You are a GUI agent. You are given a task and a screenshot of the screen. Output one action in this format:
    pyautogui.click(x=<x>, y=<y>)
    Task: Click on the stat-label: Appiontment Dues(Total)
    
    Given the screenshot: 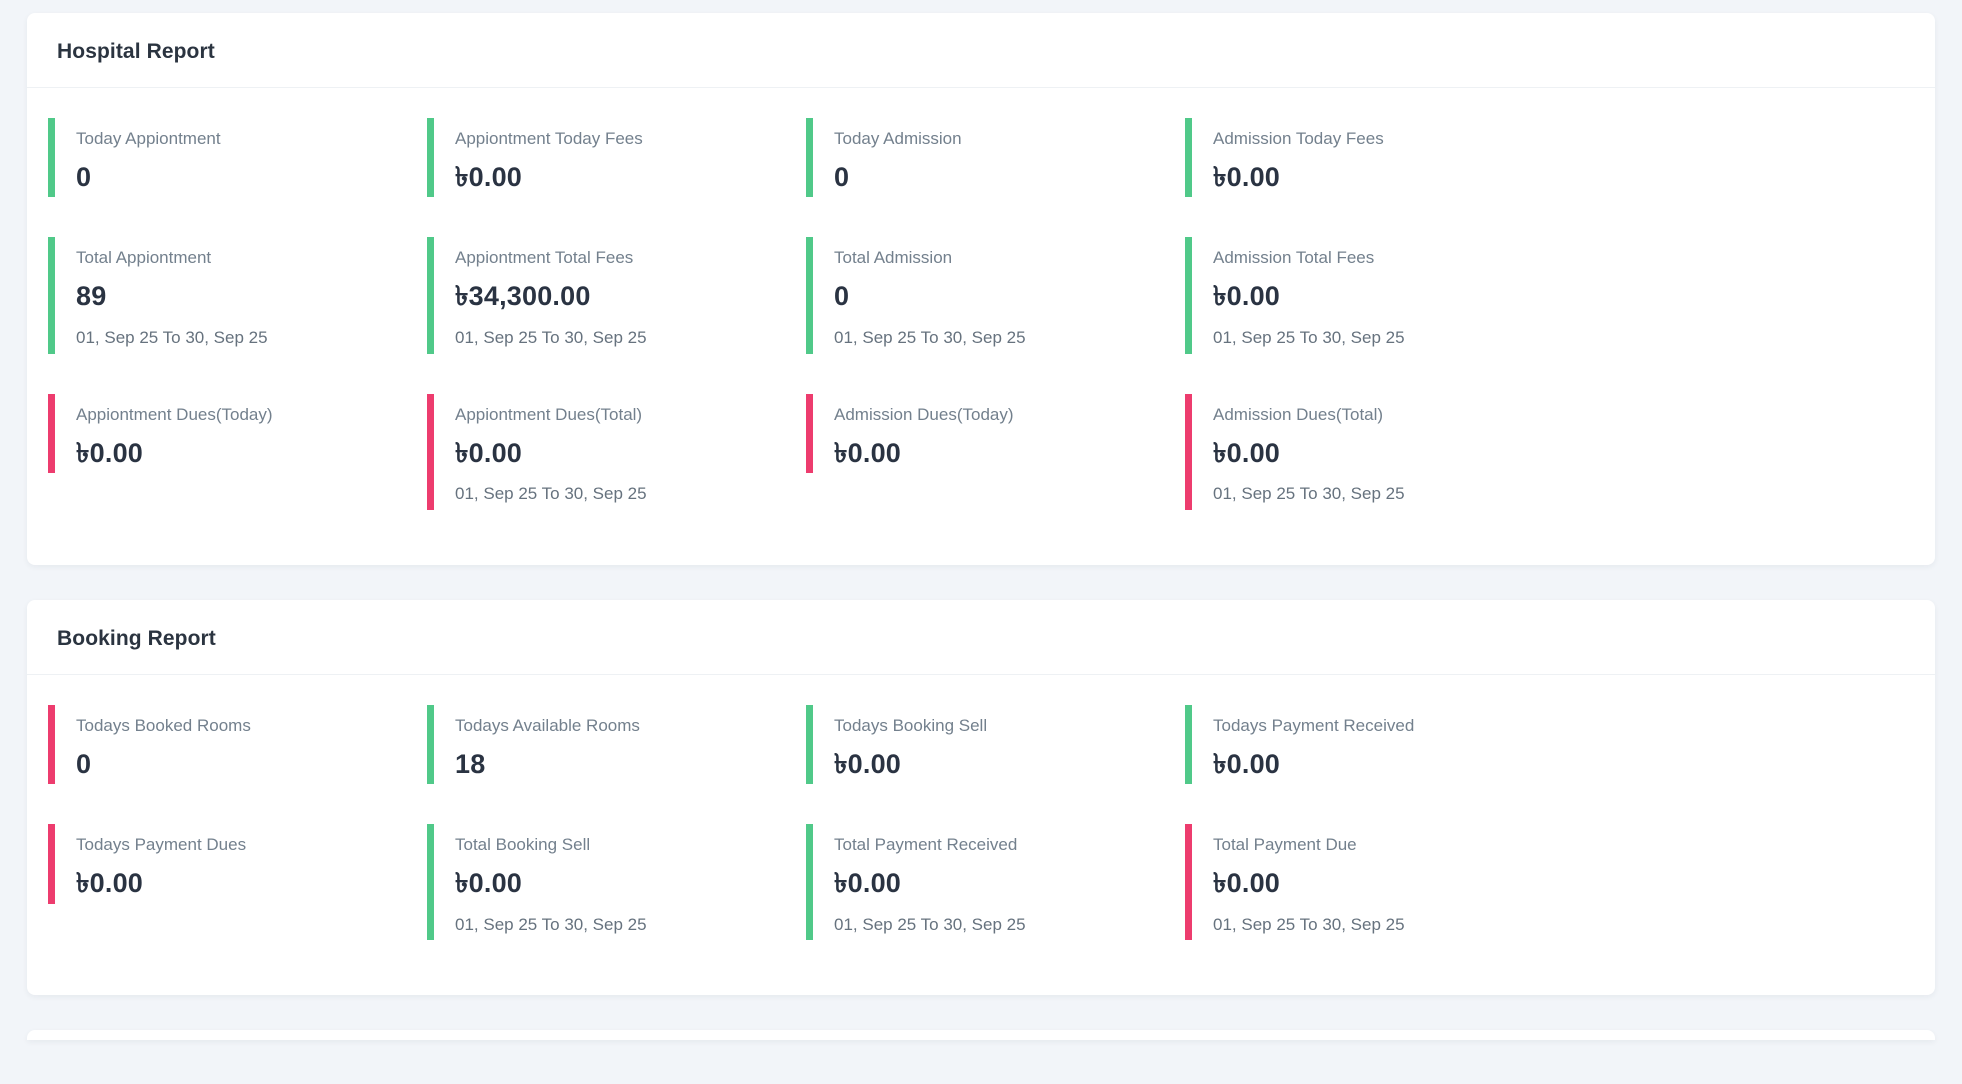 What is the action you would take?
    pyautogui.click(x=549, y=414)
    